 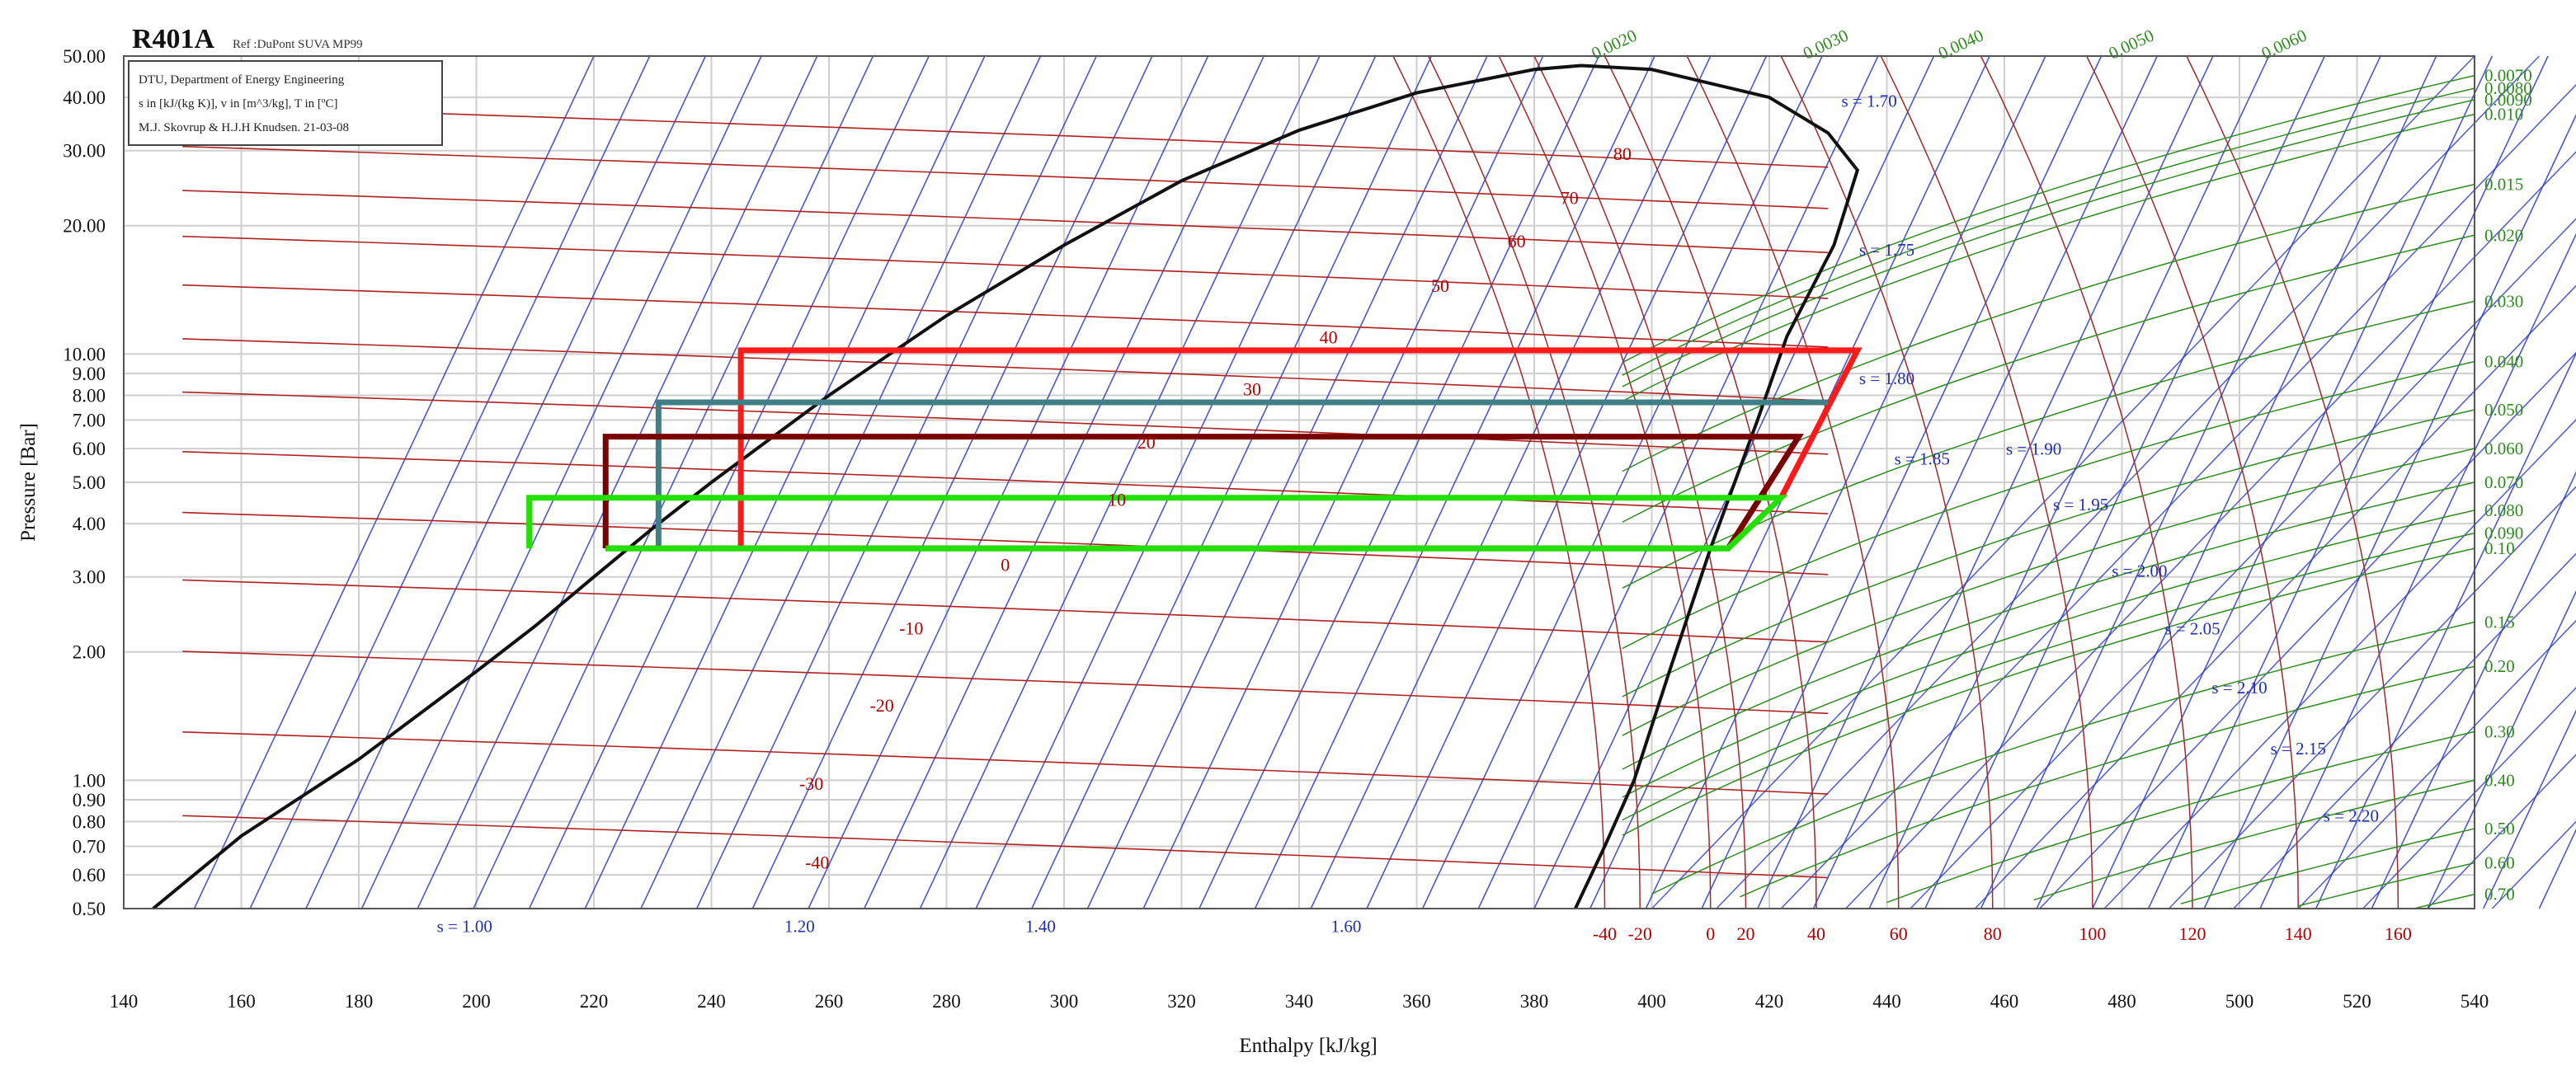 I want to click on isotherm-label: 30, so click(x=1252, y=388).